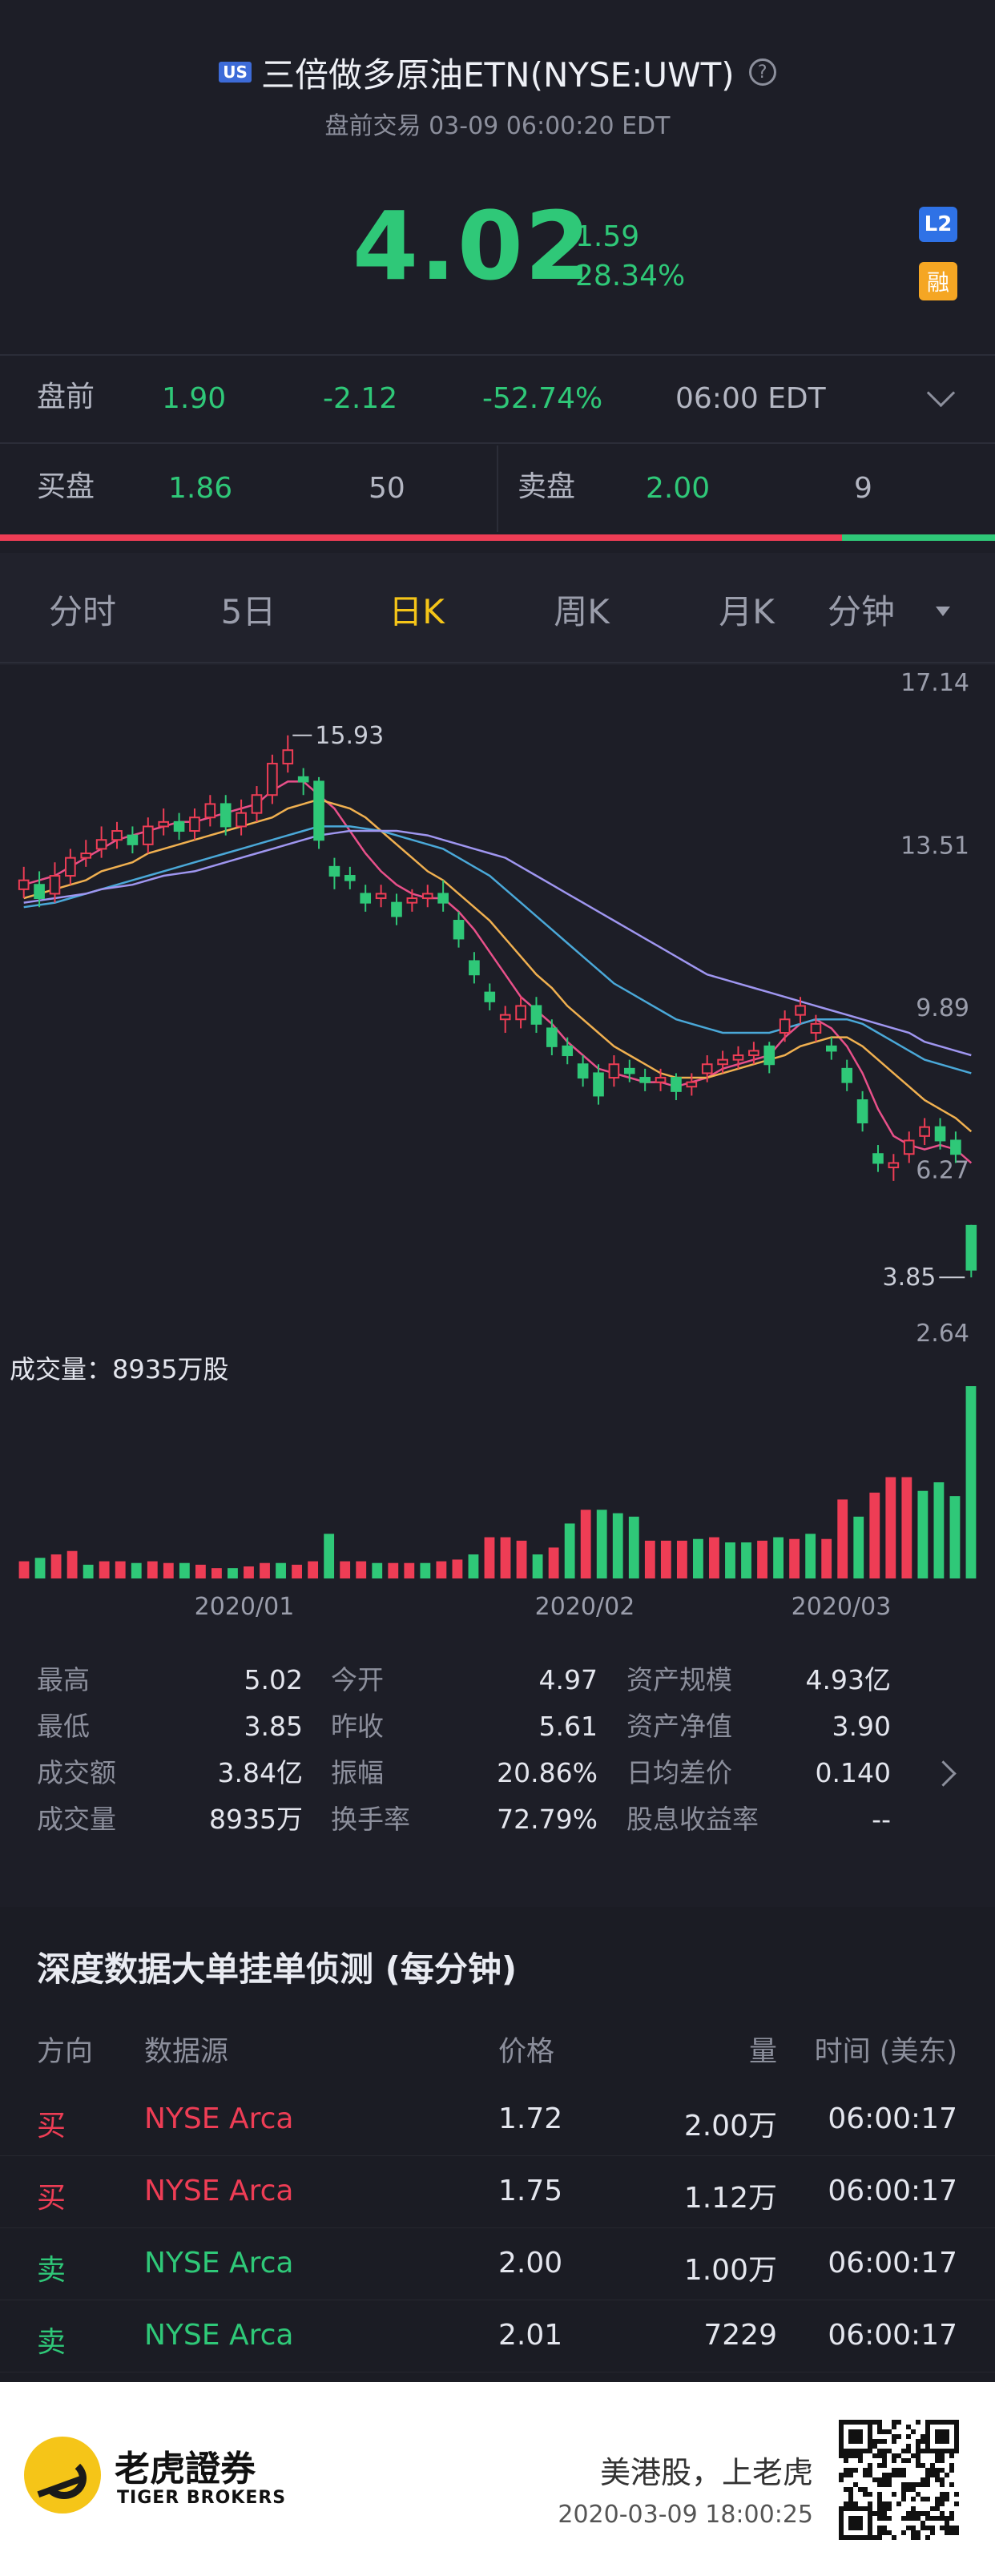 This screenshot has width=995, height=2576. Describe the element at coordinates (730, 2198) in the screenshot. I see `order-qty: 1.12万` at that location.